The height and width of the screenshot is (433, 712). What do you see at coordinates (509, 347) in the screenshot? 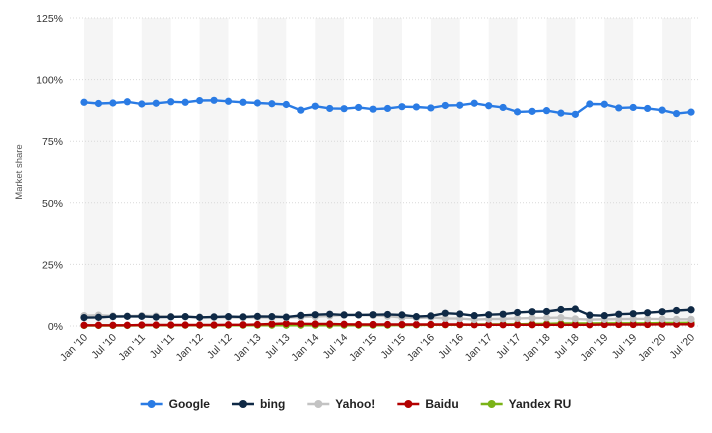
I see `x-tick-label: Jul '17` at bounding box center [509, 347].